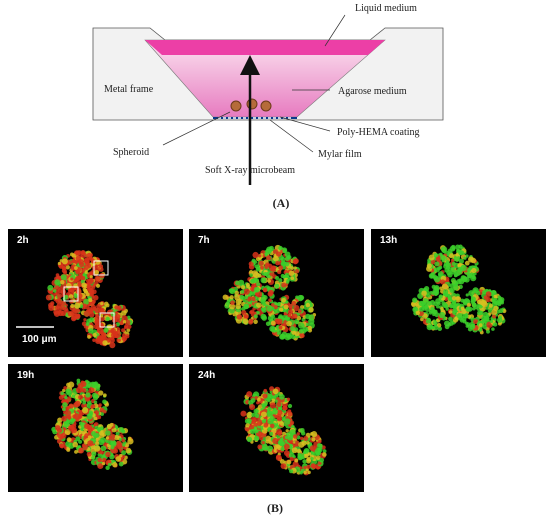 The width and height of the screenshot is (550, 521). What do you see at coordinates (276, 428) in the screenshot?
I see `micrograph: 24h` at bounding box center [276, 428].